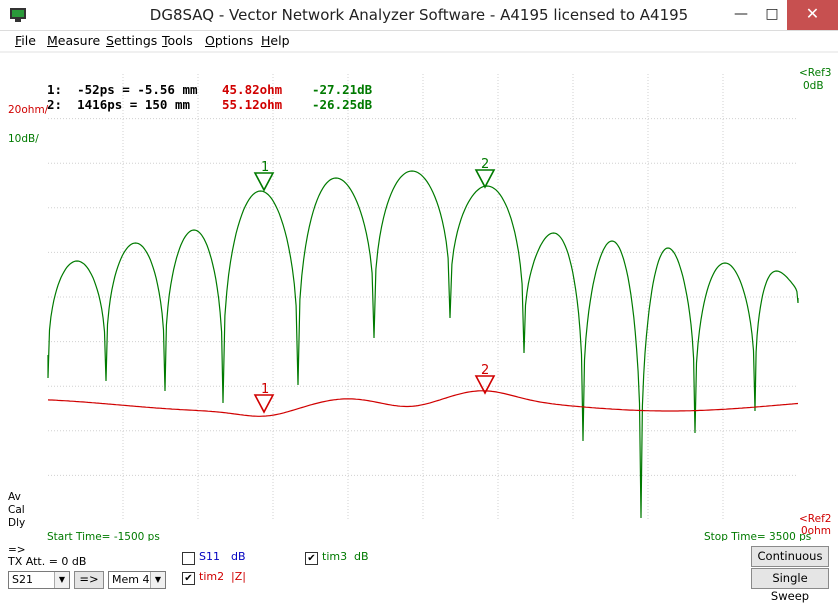 Image resolution: width=838 pixels, height=616 pixels. What do you see at coordinates (485, 370) in the screenshot?
I see `marker-2-red-label: 2` at bounding box center [485, 370].